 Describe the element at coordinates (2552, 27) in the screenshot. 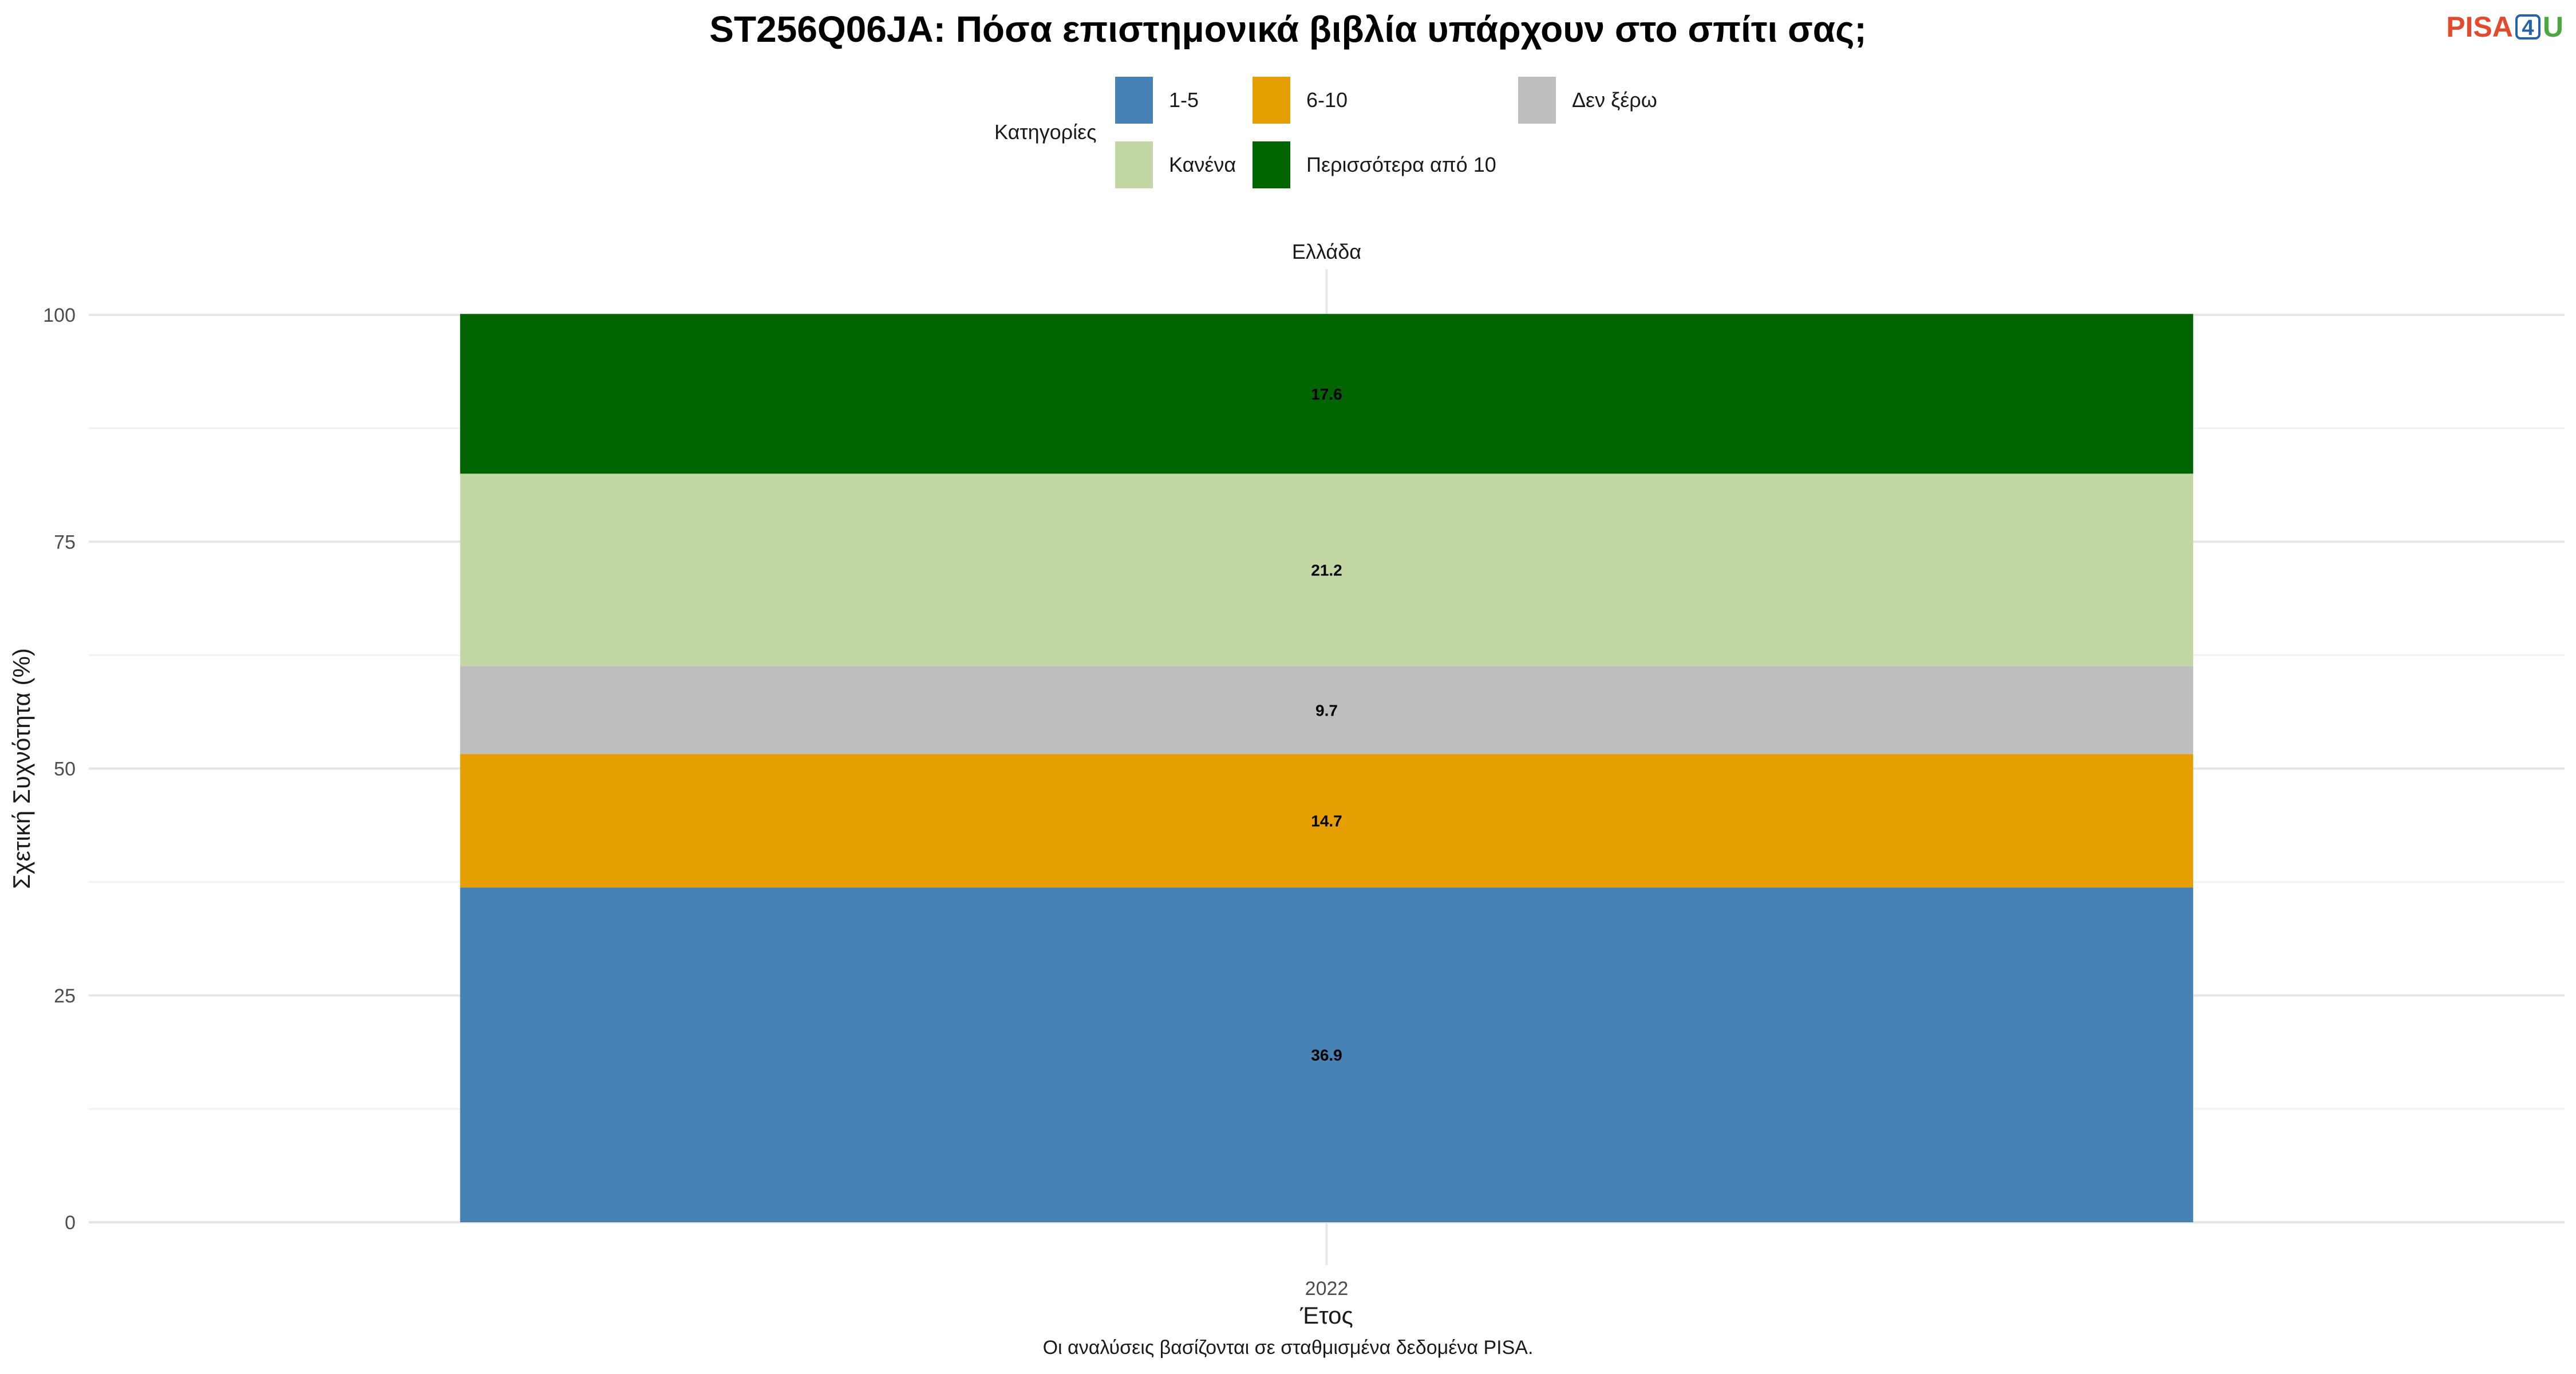

I see `logo-text-u: U` at that location.